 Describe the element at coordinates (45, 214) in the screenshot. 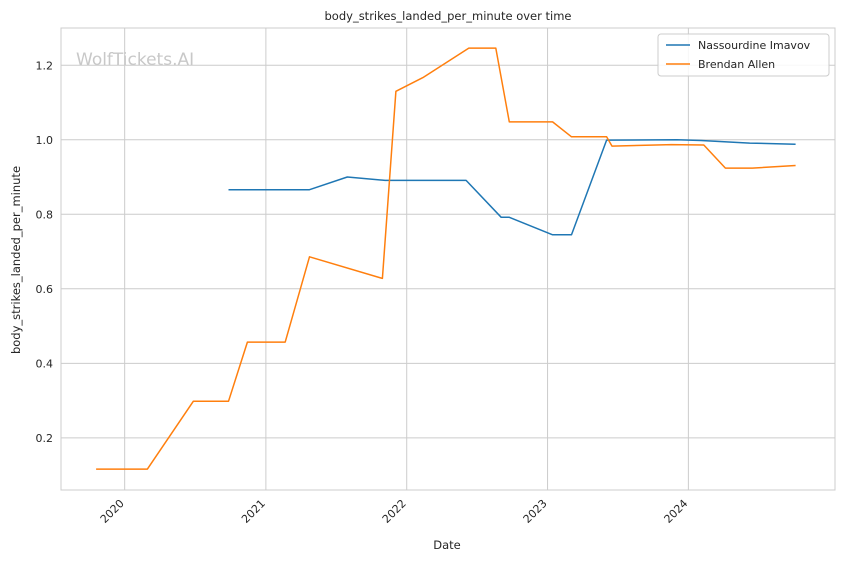

I see `y-tick-label: 0.8` at that location.